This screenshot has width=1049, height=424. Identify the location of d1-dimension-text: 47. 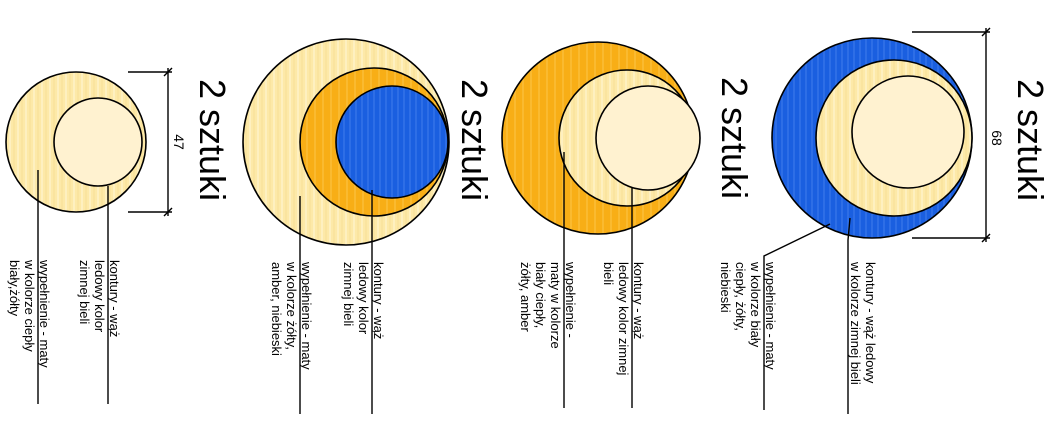
(179, 142).